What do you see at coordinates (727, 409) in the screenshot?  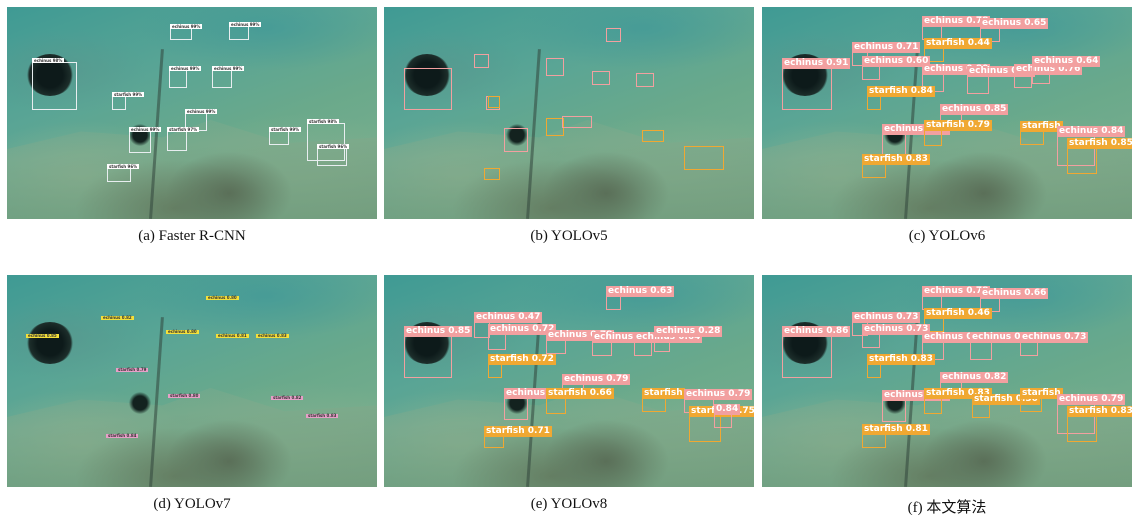 I see `detection-label: 0.84` at bounding box center [727, 409].